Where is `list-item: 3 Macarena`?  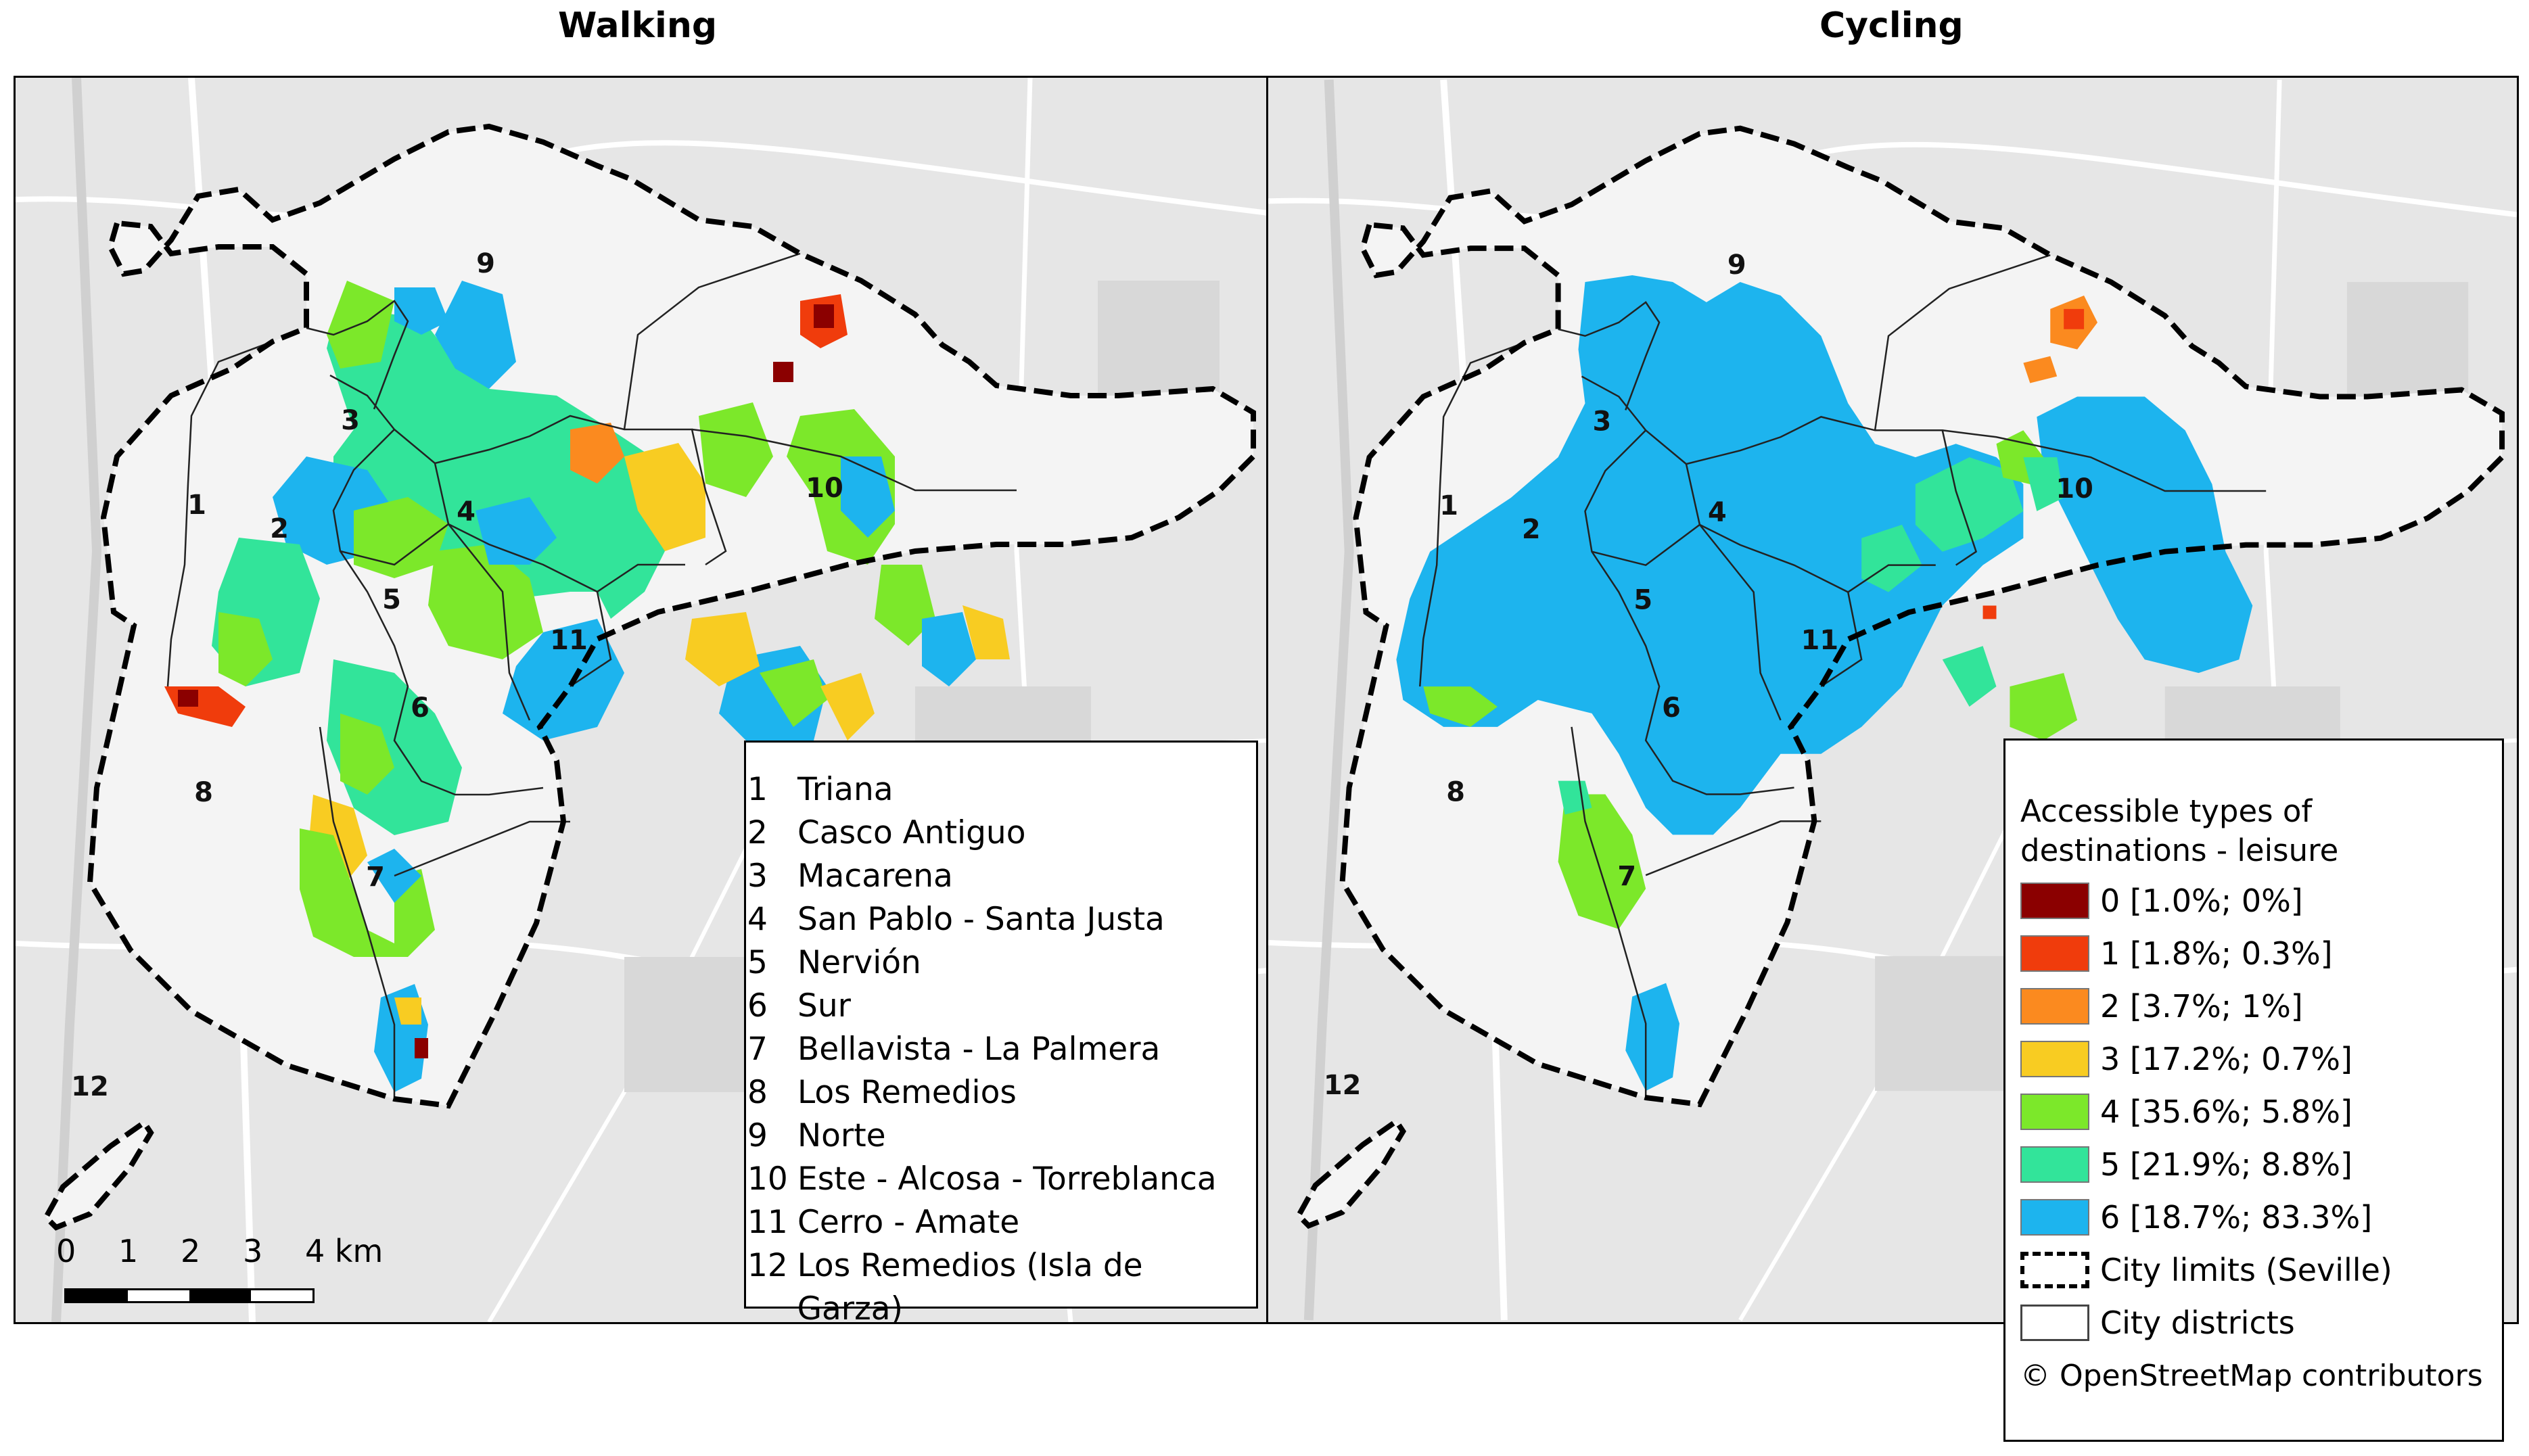
list-item: 3 Macarena is located at coordinates (850, 877).